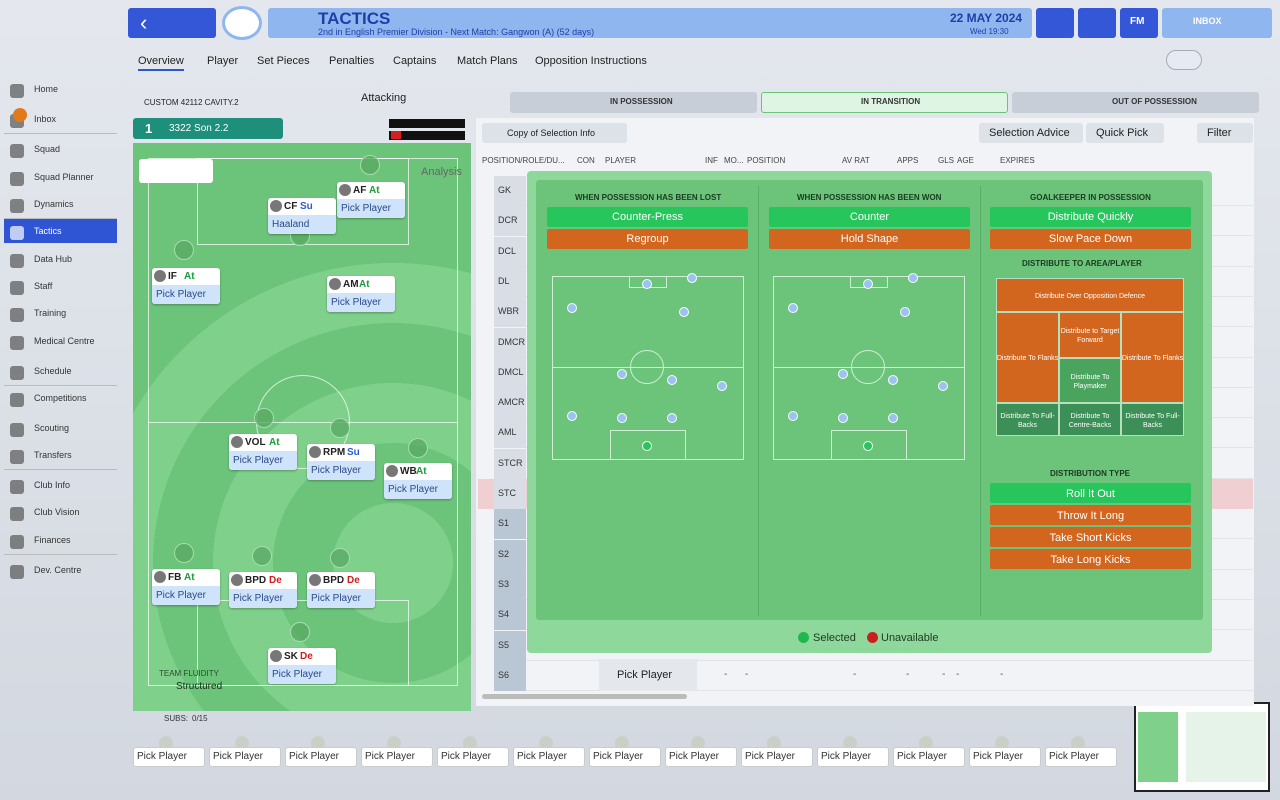  Describe the element at coordinates (60, 398) in the screenshot. I see `sidebar-item: Competitions` at that location.